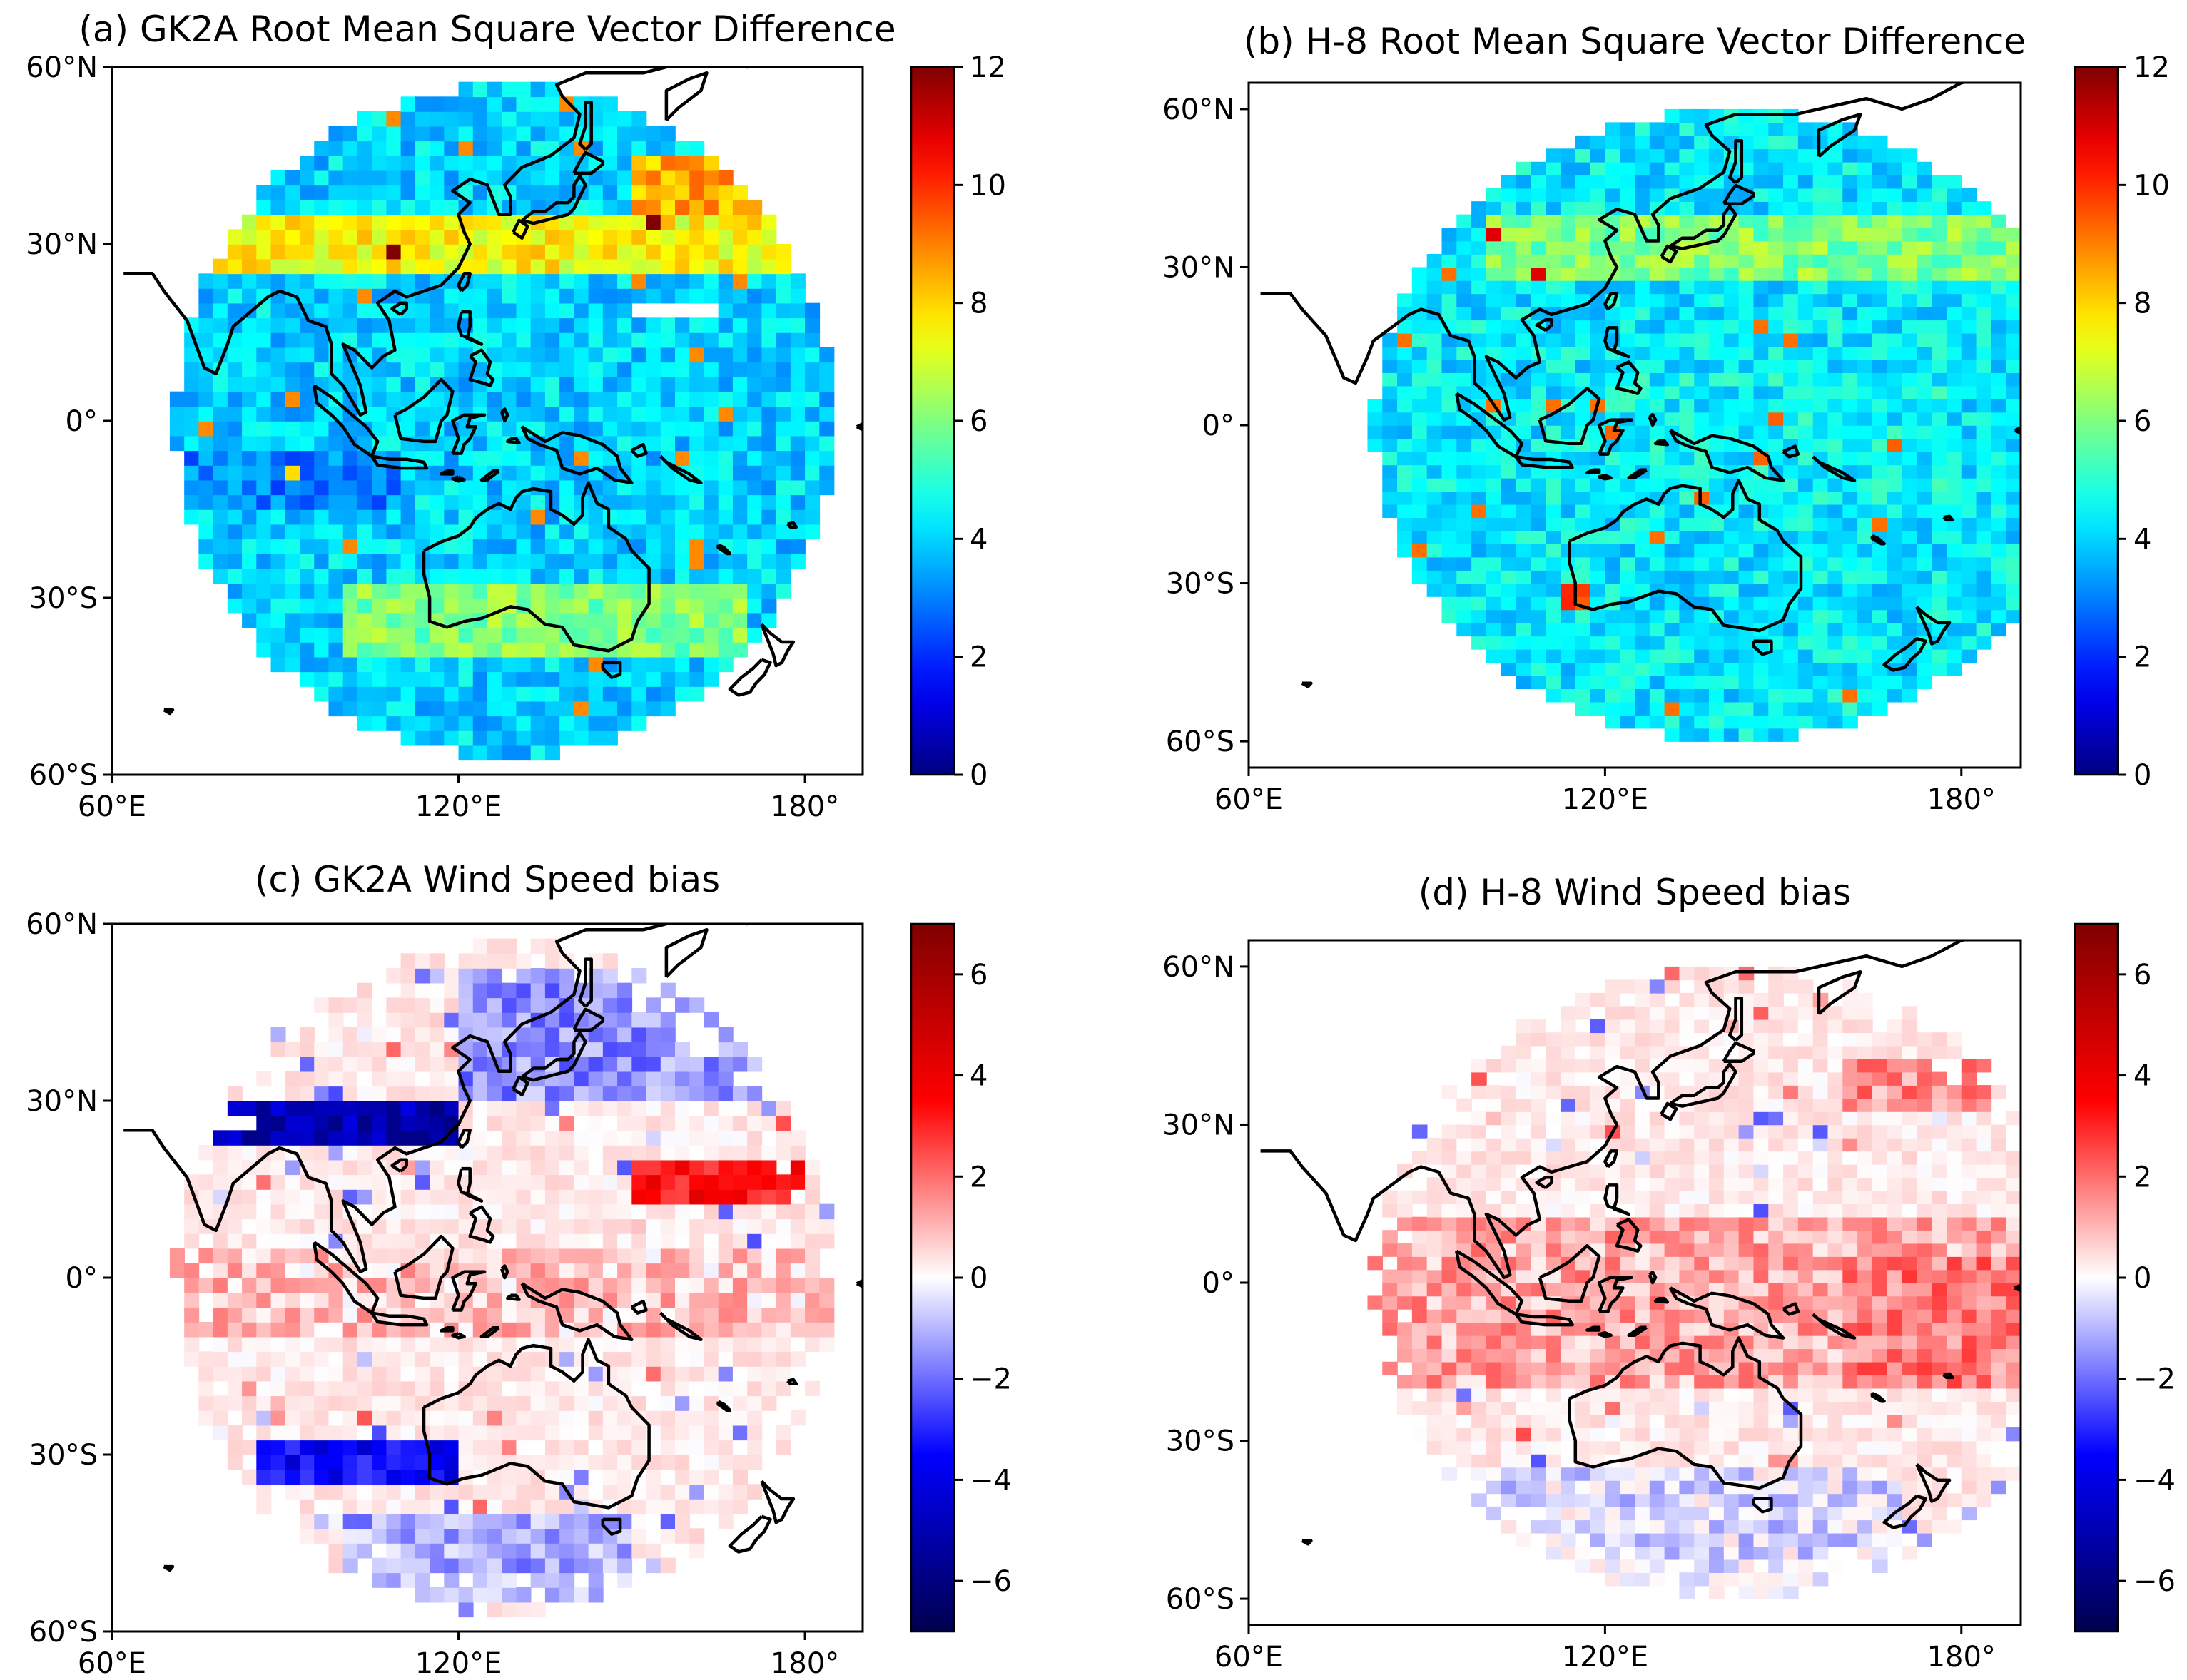 The image size is (2187, 1680). Describe the element at coordinates (502, 1278) in the screenshot. I see `heatmap-cells` at that location.